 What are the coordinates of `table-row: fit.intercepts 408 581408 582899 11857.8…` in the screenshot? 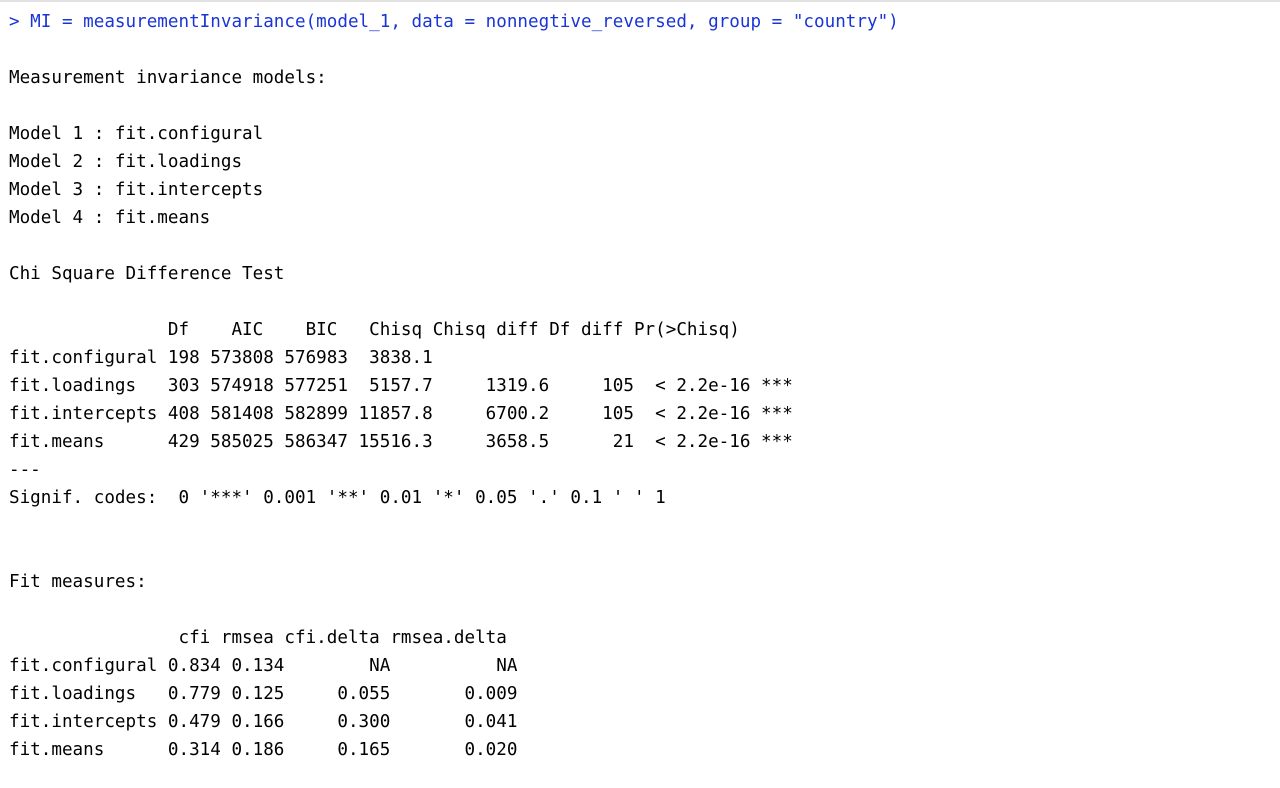 It's located at (401, 414).